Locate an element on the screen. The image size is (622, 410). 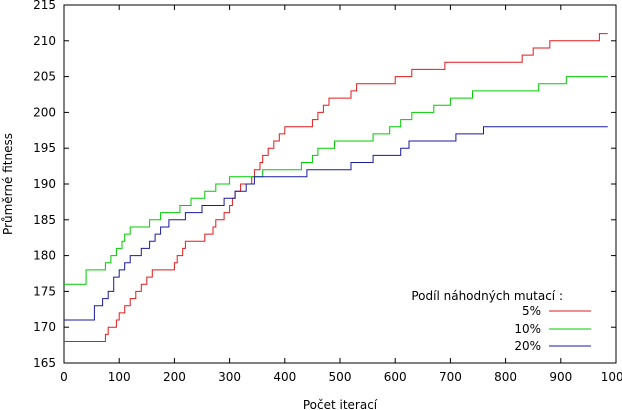
x-tick-label: 800 is located at coordinates (505, 377).